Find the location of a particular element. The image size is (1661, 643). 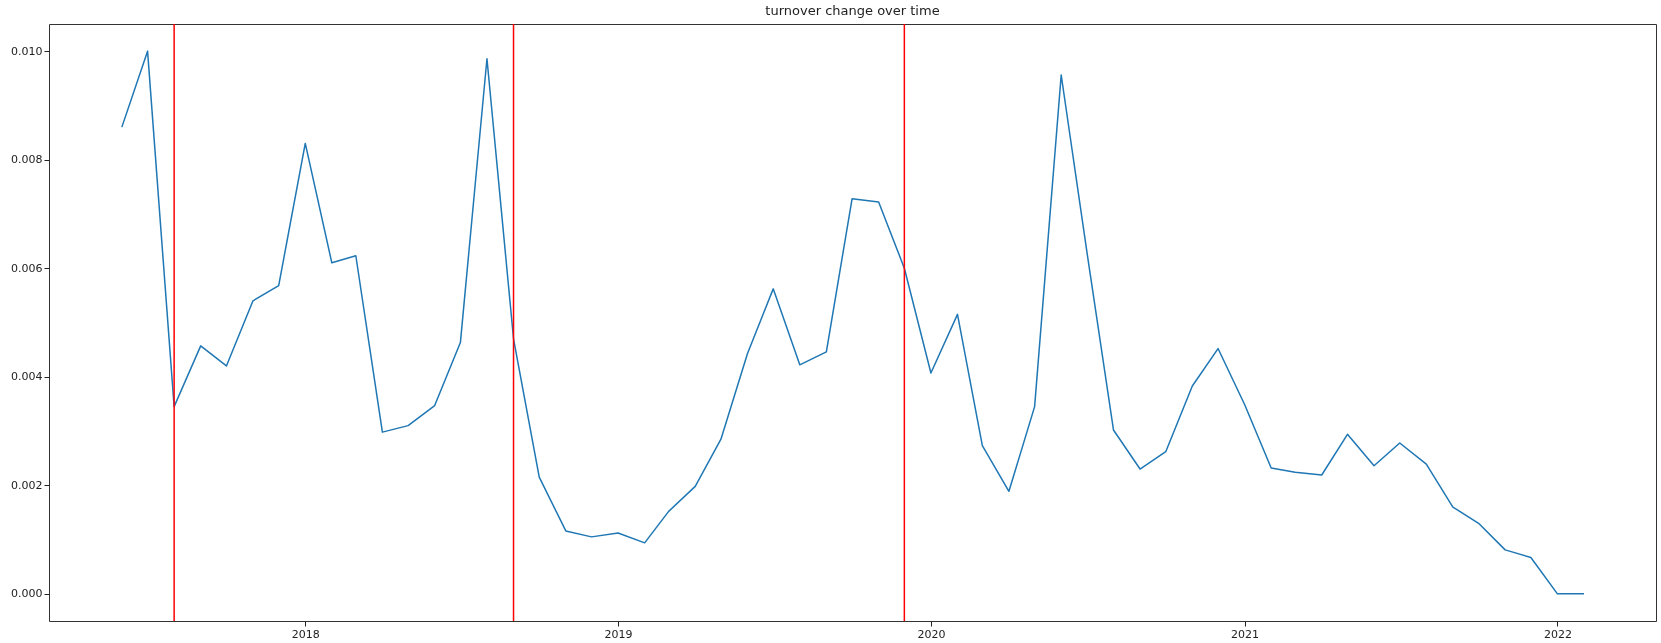

y-tick-label: 0.000 is located at coordinates (27, 594).